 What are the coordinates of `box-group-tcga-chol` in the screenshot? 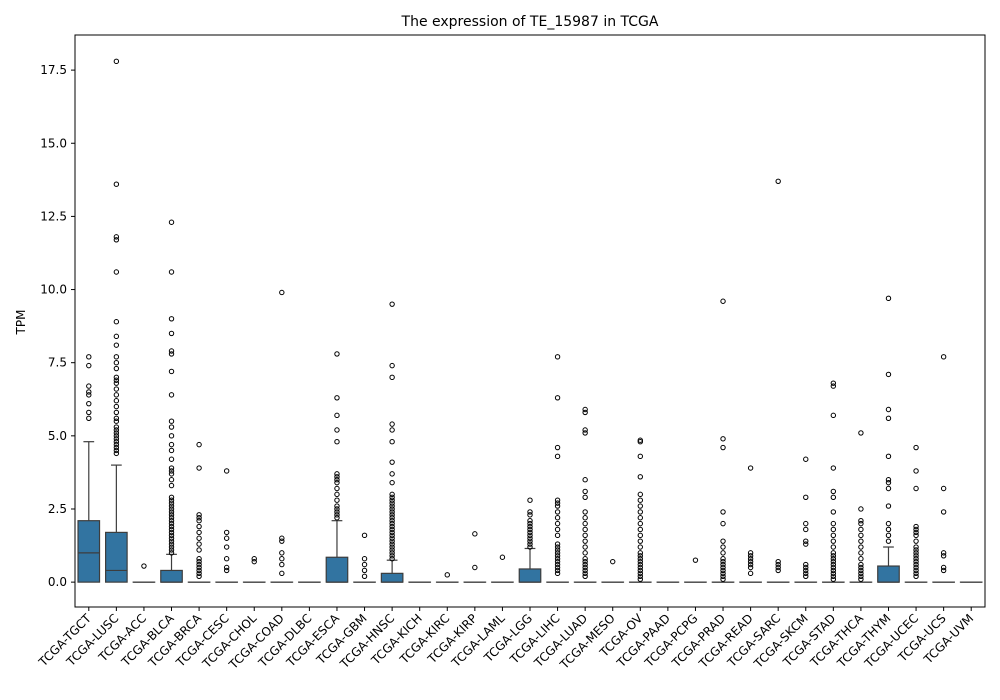 It's located at (254, 569).